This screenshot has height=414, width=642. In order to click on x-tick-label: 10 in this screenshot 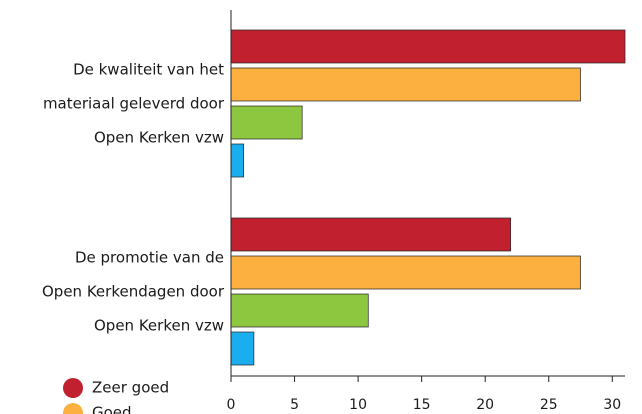, I will do `click(358, 405)`.